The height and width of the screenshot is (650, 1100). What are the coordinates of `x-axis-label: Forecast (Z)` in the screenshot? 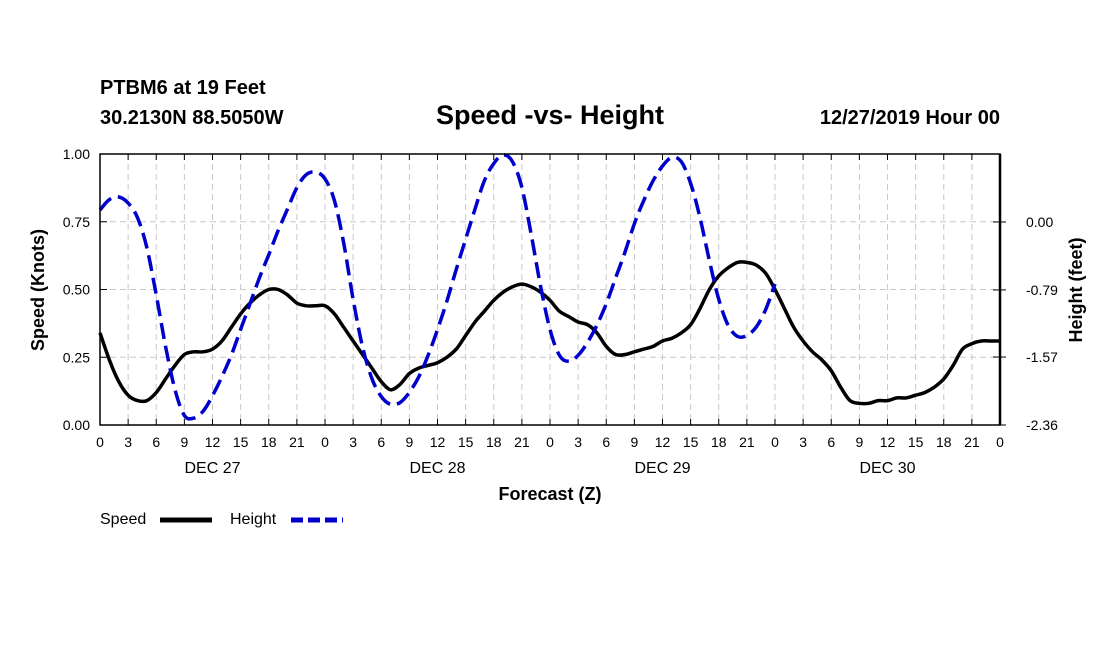 It's located at (549, 494).